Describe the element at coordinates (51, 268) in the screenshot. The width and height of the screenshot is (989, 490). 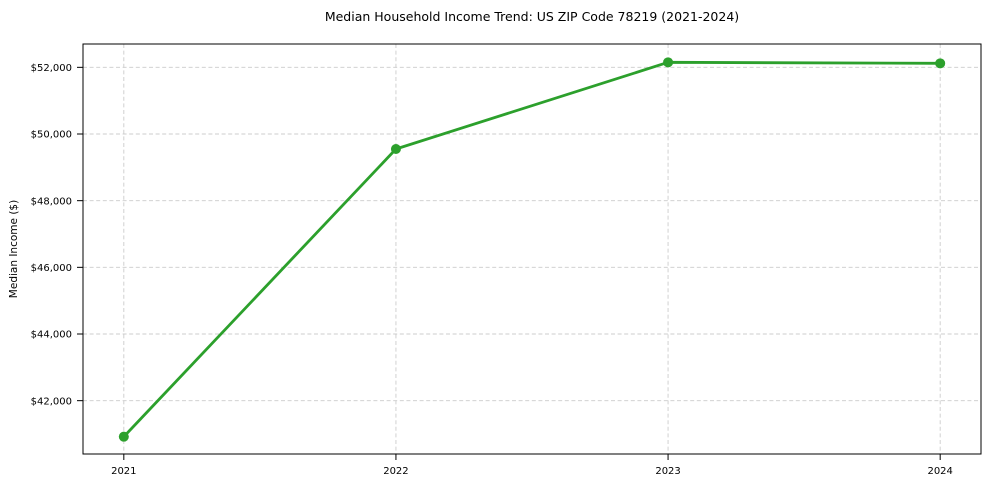
I see `y-tick-label: $46,000` at that location.